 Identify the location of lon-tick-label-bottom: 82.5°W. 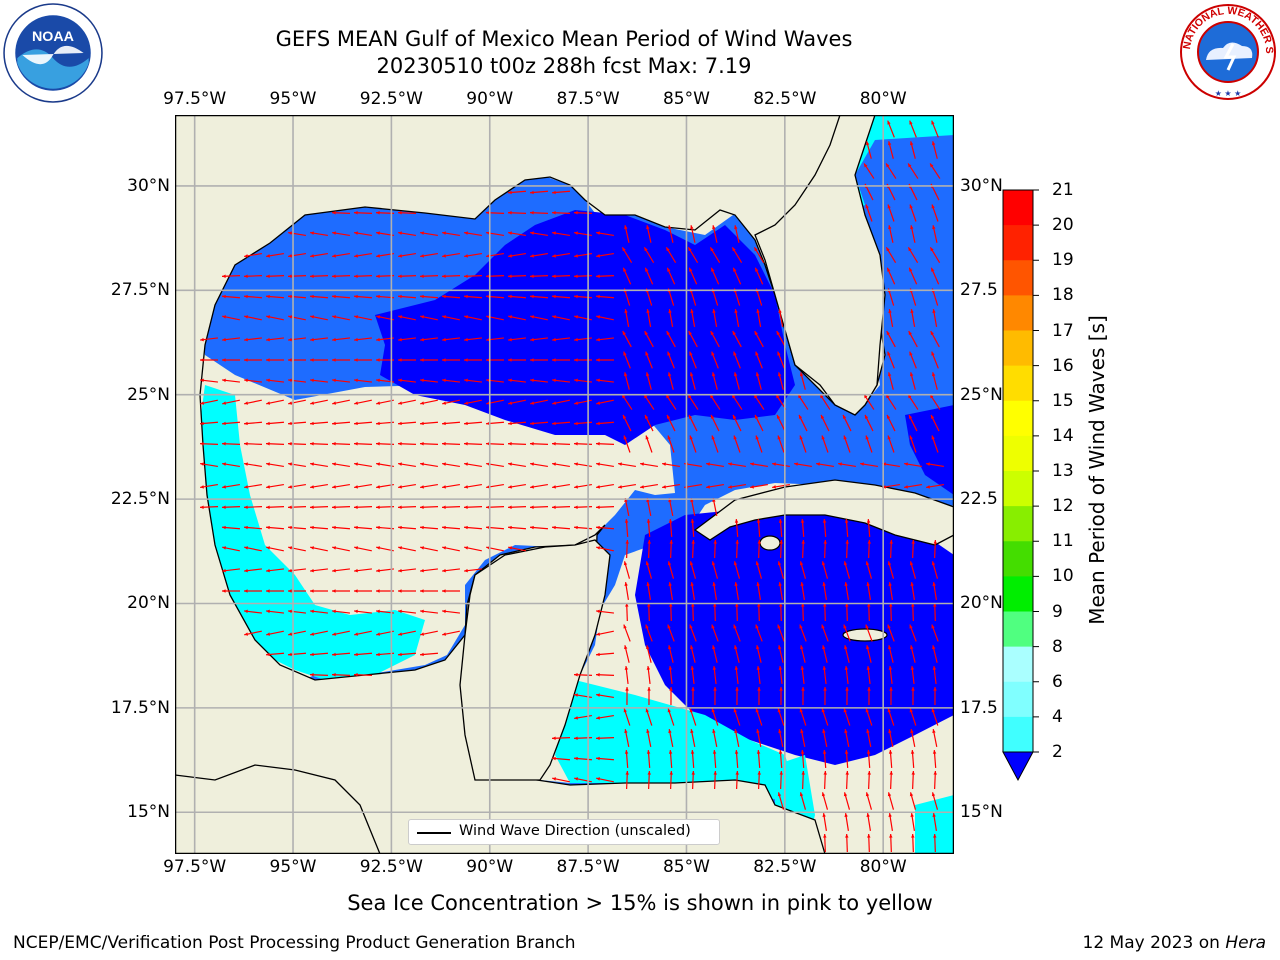
(785, 867).